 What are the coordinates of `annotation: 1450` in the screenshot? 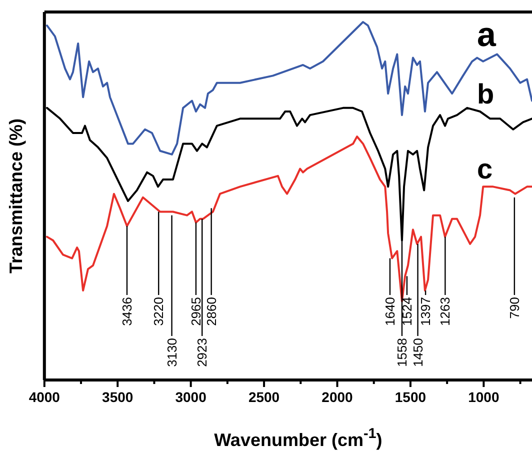 It's located at (418, 352).